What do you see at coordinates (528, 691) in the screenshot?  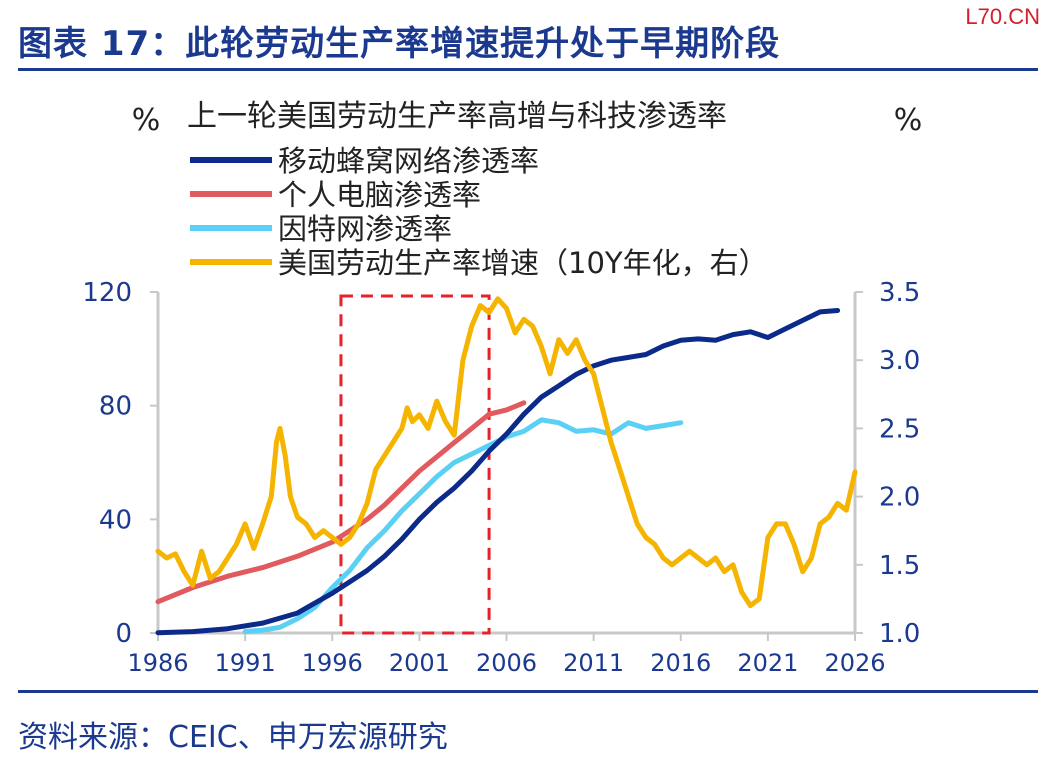 I see `footer-divider` at bounding box center [528, 691].